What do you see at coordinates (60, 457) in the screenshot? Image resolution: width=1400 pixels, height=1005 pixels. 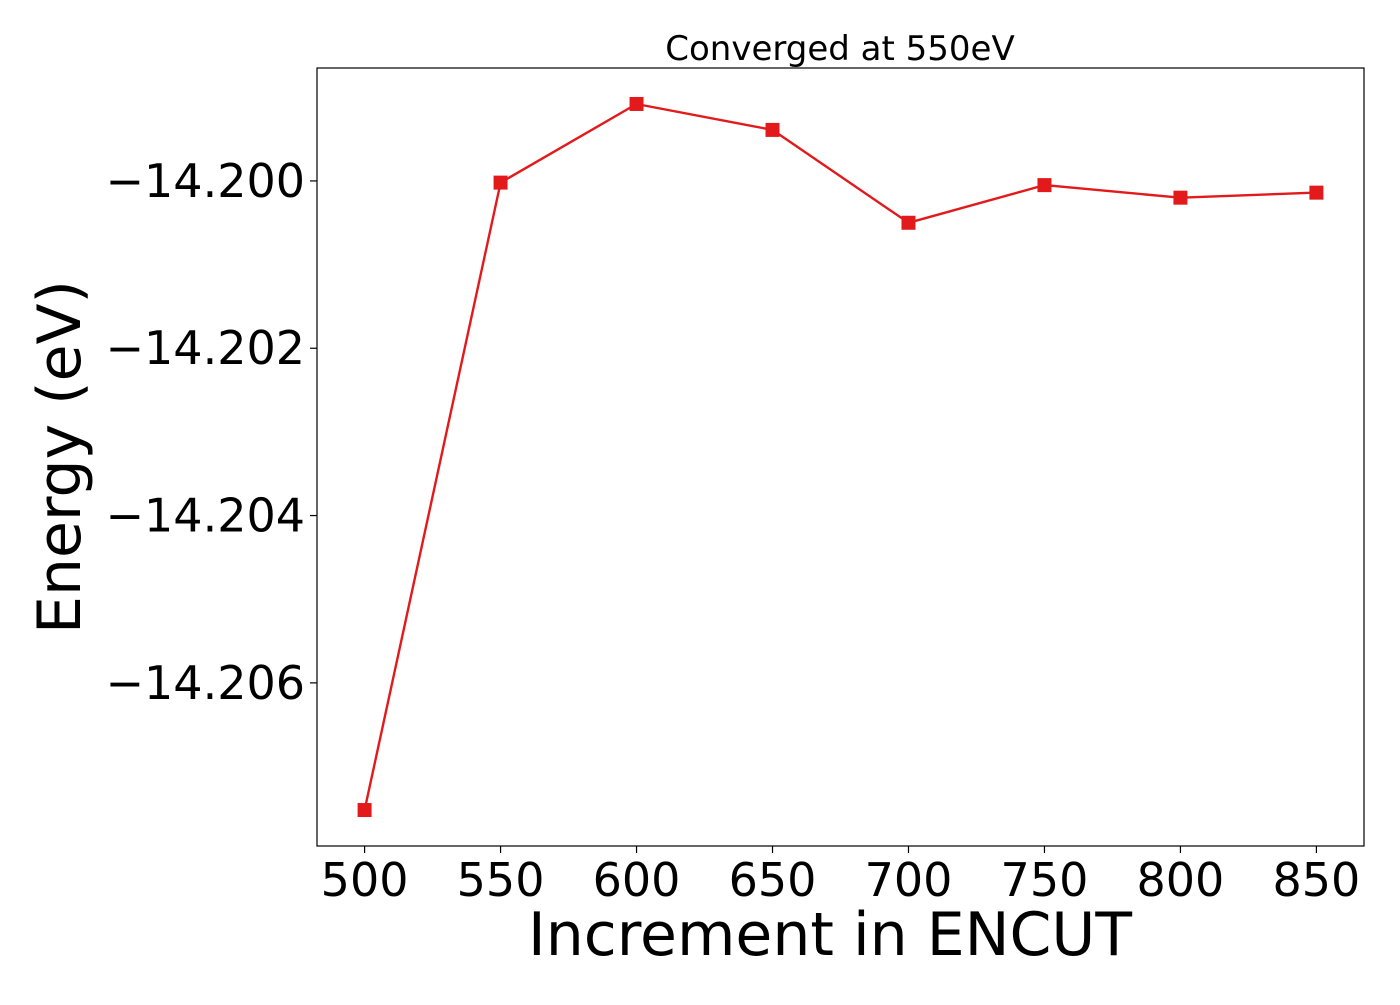 I see `y-axis-label: Energy (eV)` at bounding box center [60, 457].